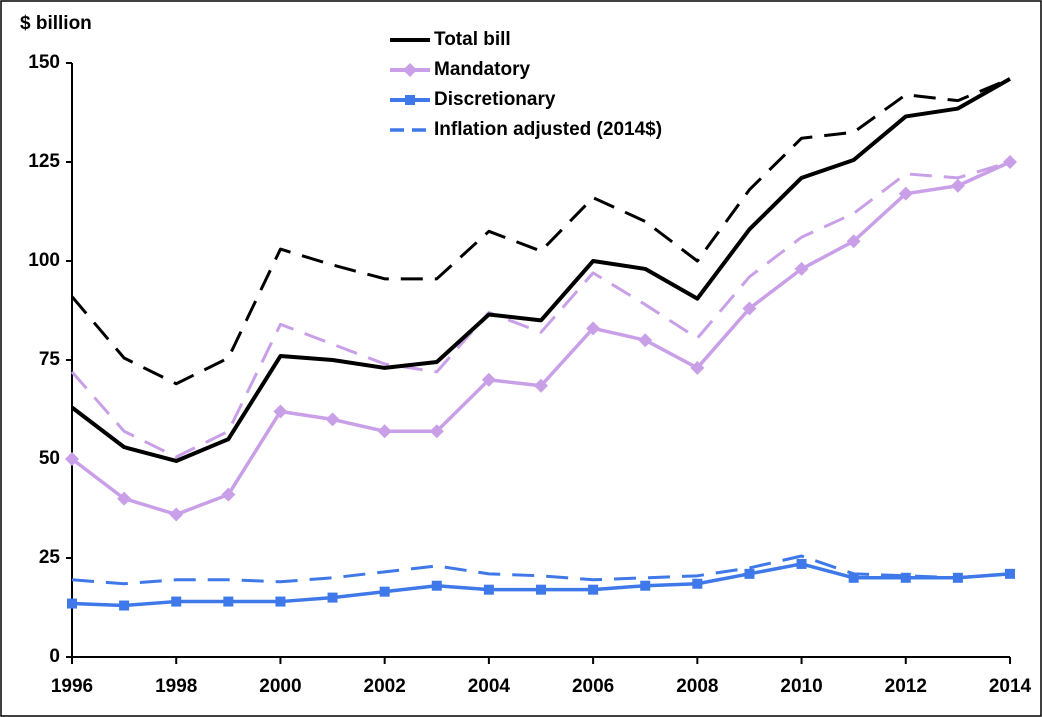  What do you see at coordinates (1010, 686) in the screenshot?
I see `x-tick-label: 2014` at bounding box center [1010, 686].